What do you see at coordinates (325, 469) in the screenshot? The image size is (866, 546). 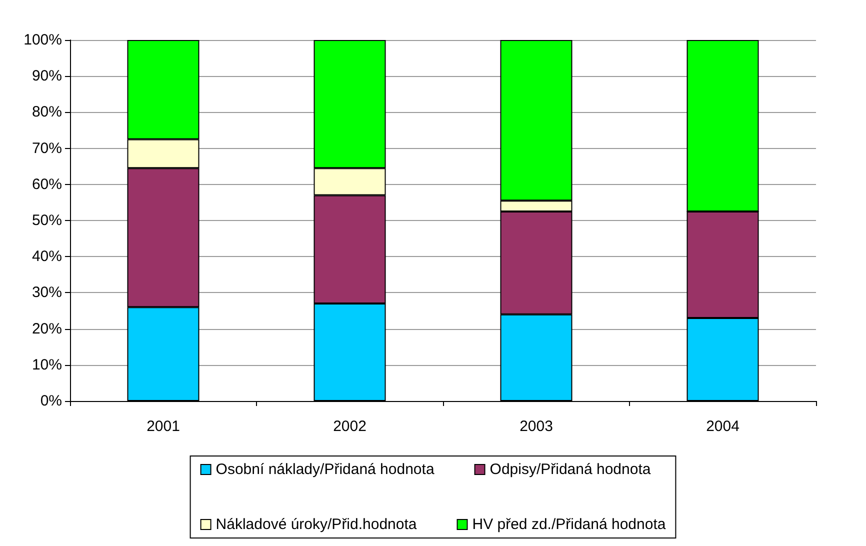 I see `legend-label: Osobní náklady/Přidaná hodnota` at bounding box center [325, 469].